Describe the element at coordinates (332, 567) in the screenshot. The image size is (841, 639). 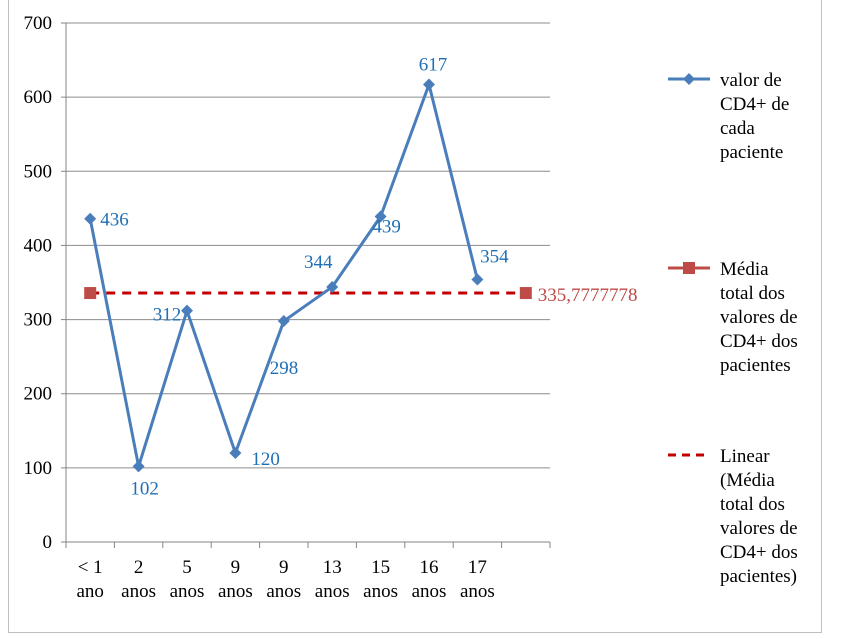
I see `x-tick-label: 13` at that location.